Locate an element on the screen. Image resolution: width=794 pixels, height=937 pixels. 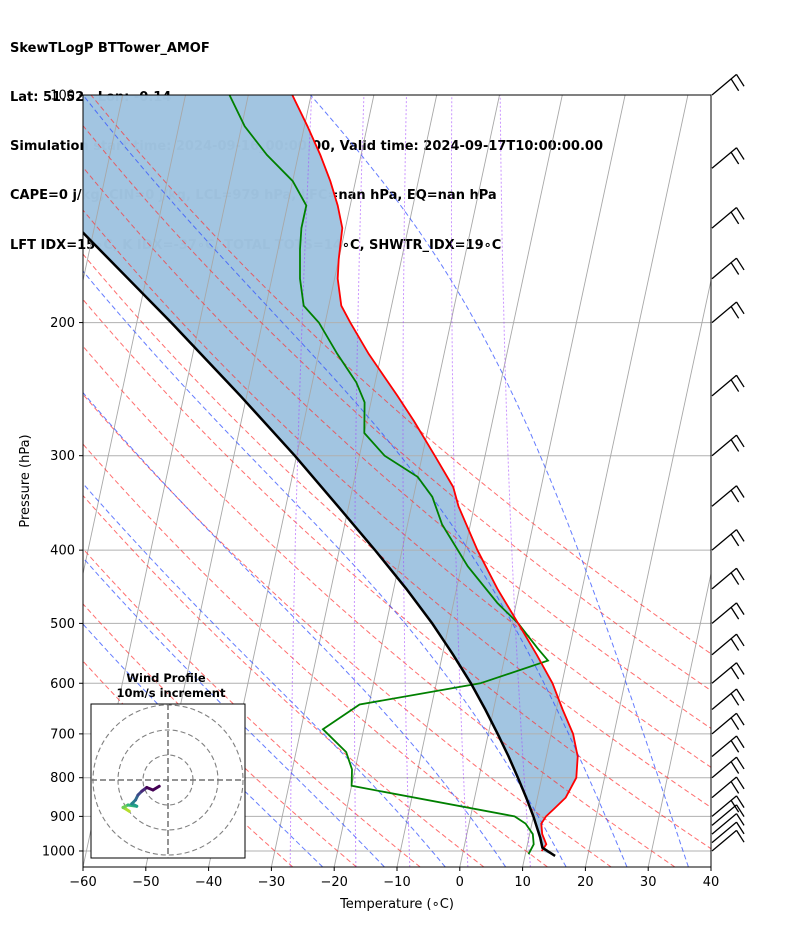
hodograph-inset: Wind Profile 10m/s increment is located at coordinates (168, 765).